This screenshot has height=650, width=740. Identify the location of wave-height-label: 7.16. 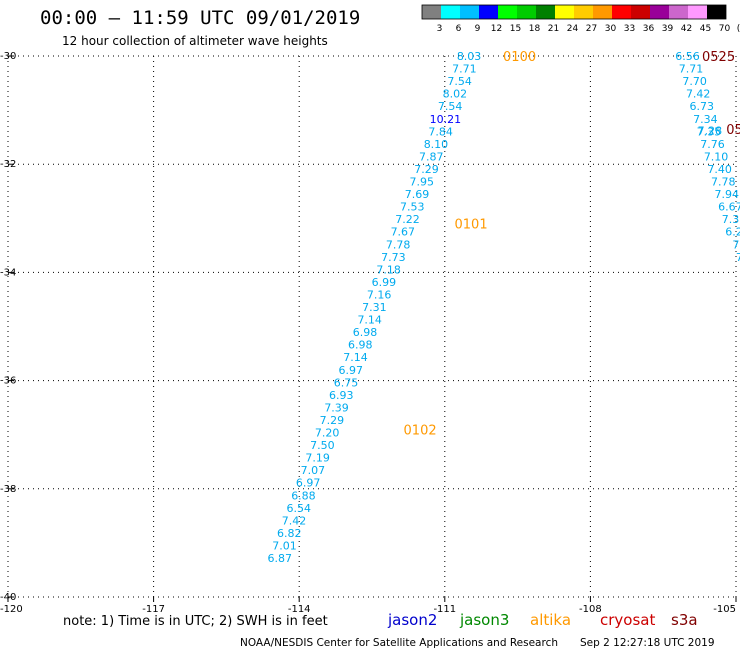
(379, 294).